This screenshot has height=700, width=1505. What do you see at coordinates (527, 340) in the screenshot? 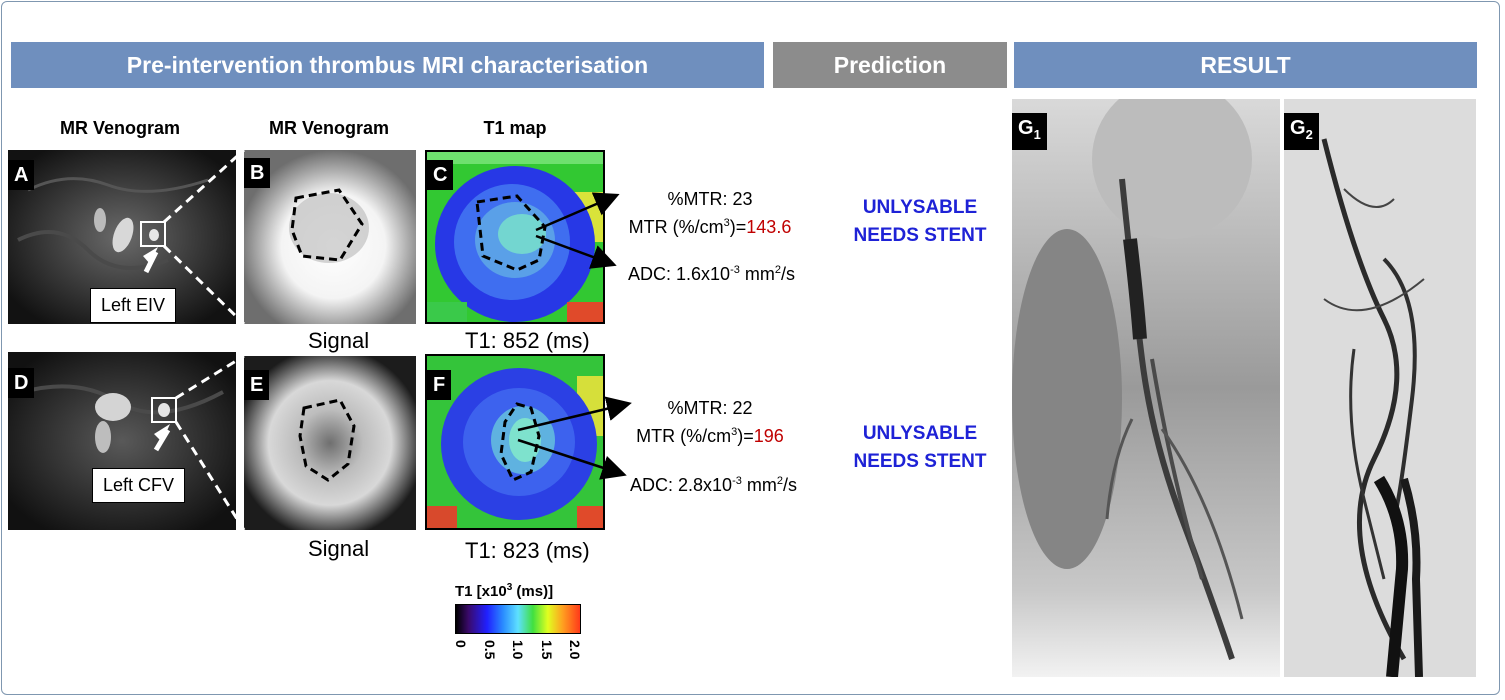
I see `row1-t1-caption: T1: 852 (ms)` at bounding box center [527, 340].